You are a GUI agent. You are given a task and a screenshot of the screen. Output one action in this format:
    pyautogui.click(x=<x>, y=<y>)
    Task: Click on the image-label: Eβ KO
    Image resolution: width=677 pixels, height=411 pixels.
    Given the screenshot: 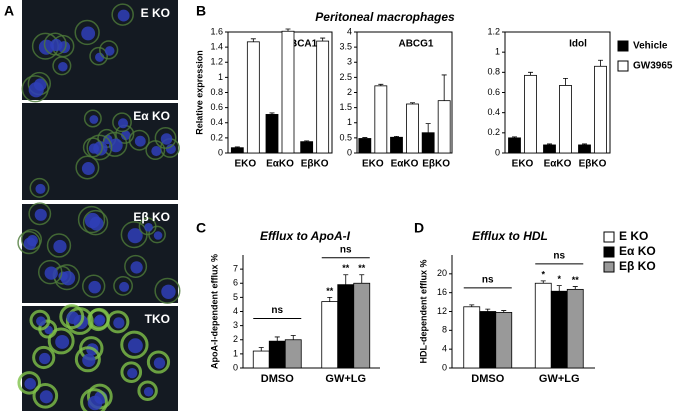 What is the action you would take?
    pyautogui.click(x=151, y=217)
    